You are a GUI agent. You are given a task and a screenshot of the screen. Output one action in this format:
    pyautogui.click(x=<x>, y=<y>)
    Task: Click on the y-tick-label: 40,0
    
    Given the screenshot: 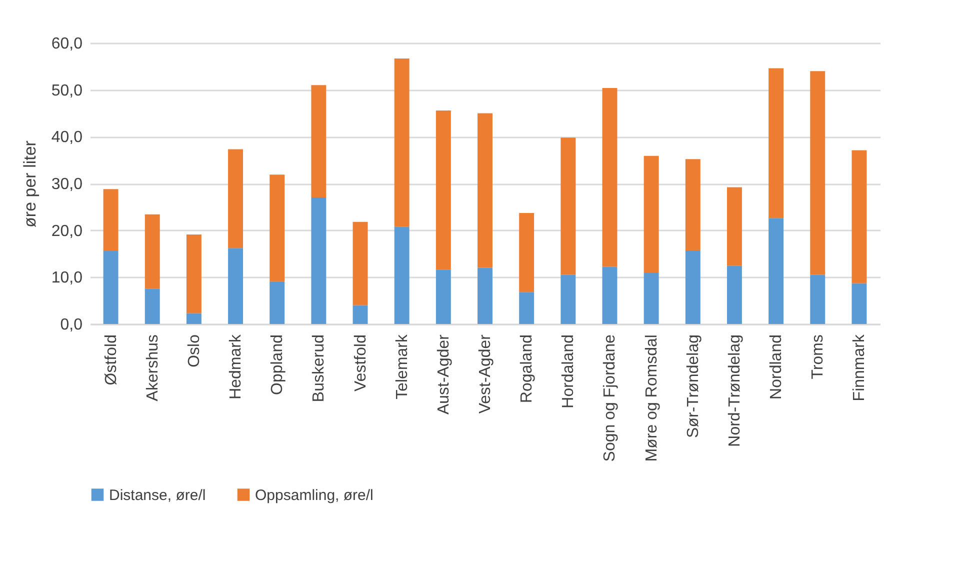 What is the action you would take?
    pyautogui.click(x=67, y=137)
    